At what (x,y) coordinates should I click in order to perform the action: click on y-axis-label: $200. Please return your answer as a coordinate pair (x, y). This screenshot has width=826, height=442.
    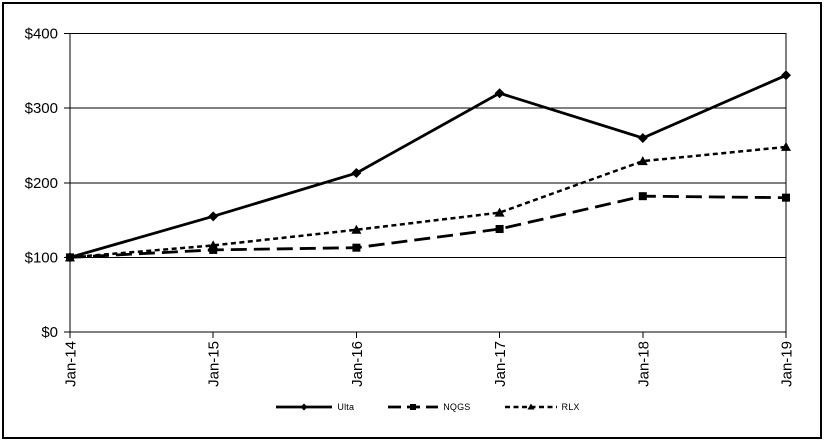
    Looking at the image, I should click on (41, 183).